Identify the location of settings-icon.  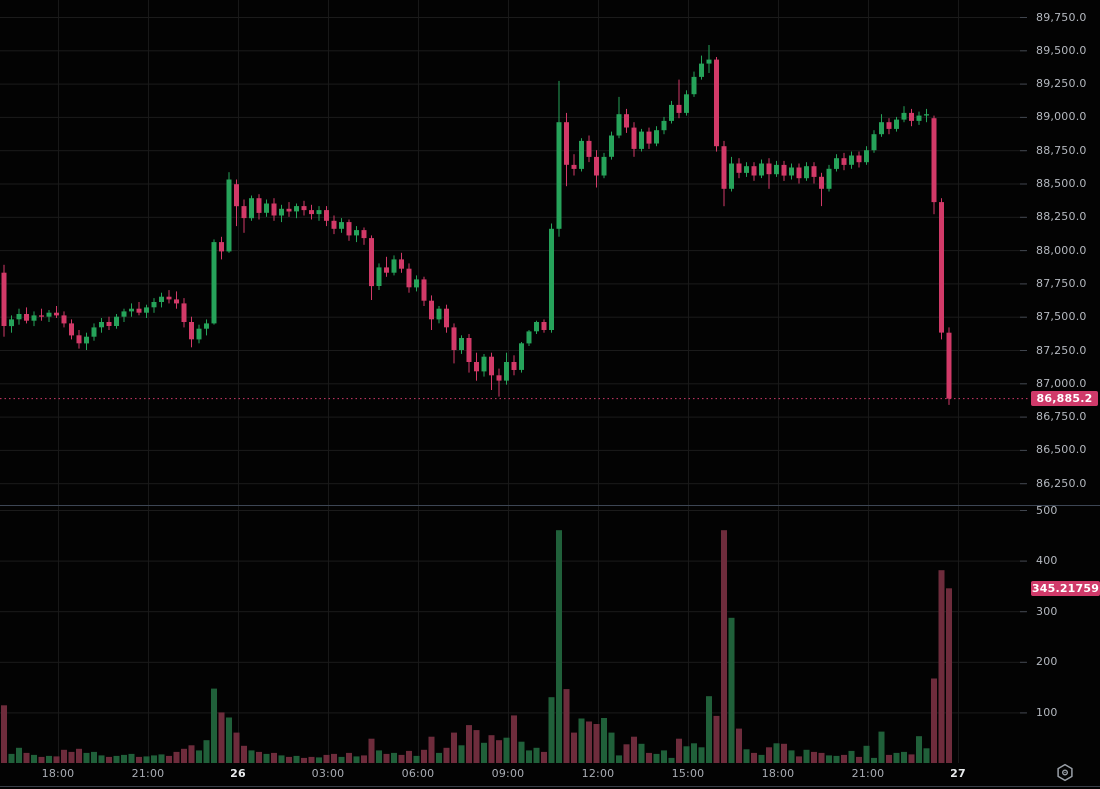
(1065, 773).